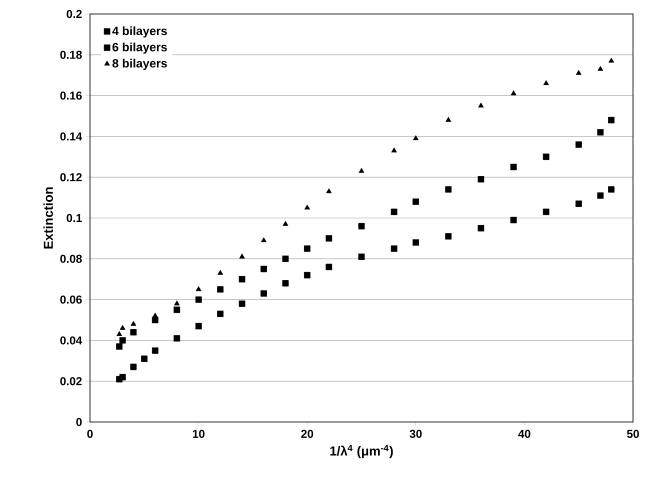 This screenshot has height=504, width=667. I want to click on y-tick-label: 0, so click(79, 422).